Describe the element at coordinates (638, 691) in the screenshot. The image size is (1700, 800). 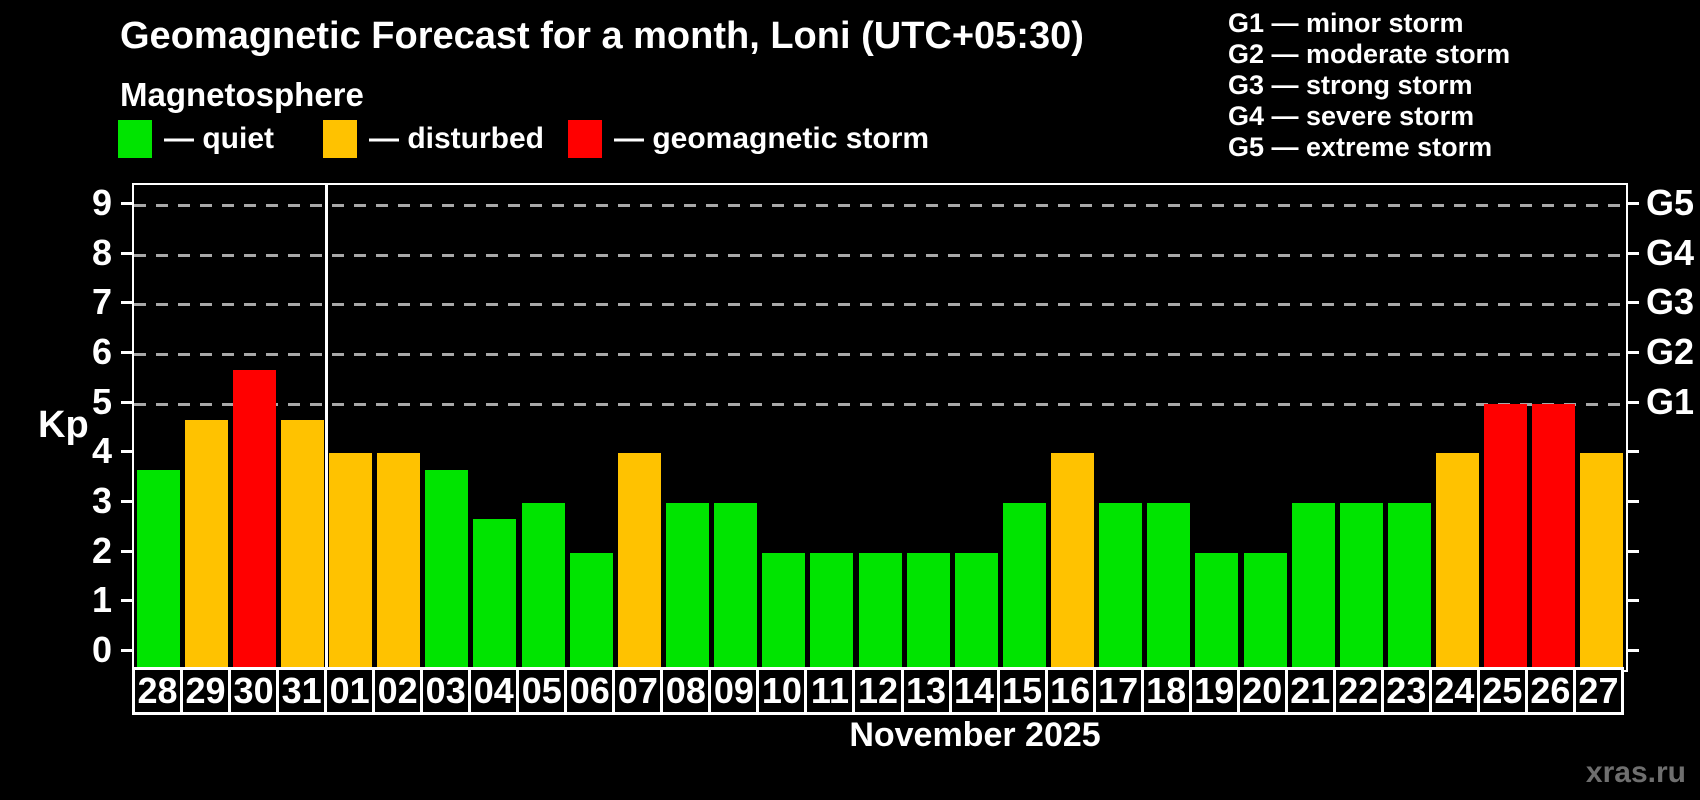
I see `date-cell-07: 07` at that location.